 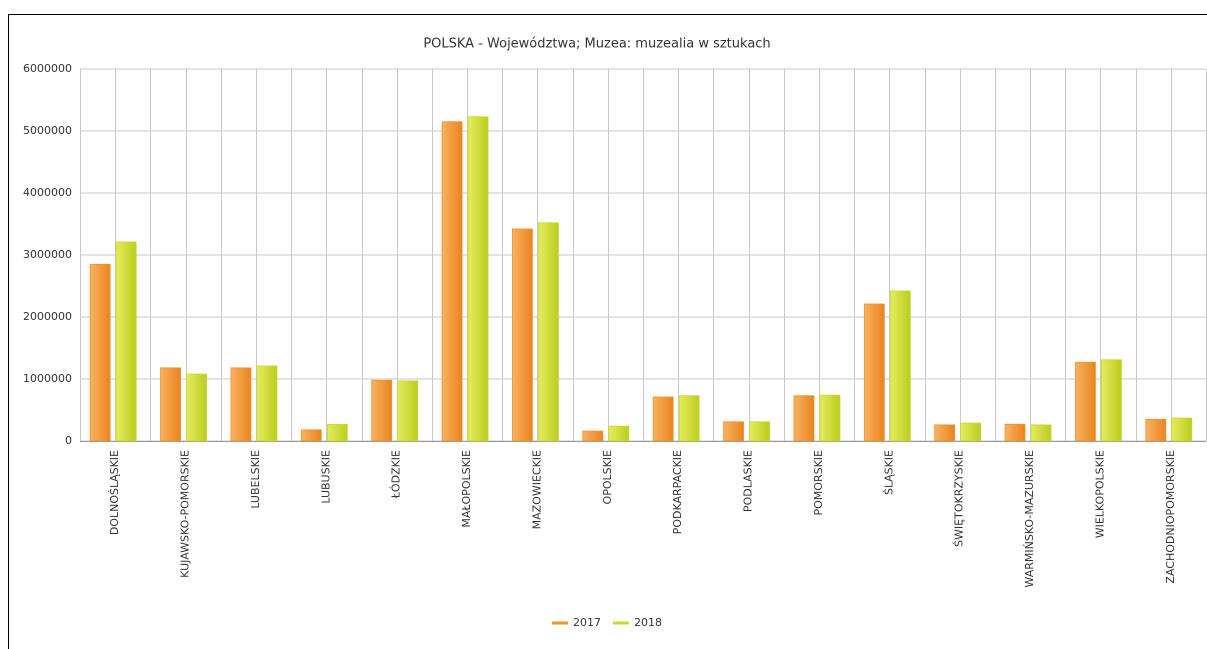 I want to click on y-tick-label: 2000000, so click(x=47, y=316).